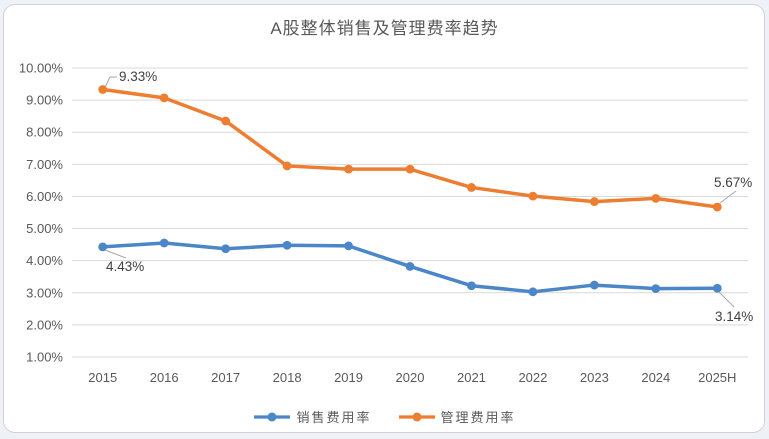 The height and width of the screenshot is (439, 769). What do you see at coordinates (734, 316) in the screenshot?
I see `data-label: 3.14%` at bounding box center [734, 316].